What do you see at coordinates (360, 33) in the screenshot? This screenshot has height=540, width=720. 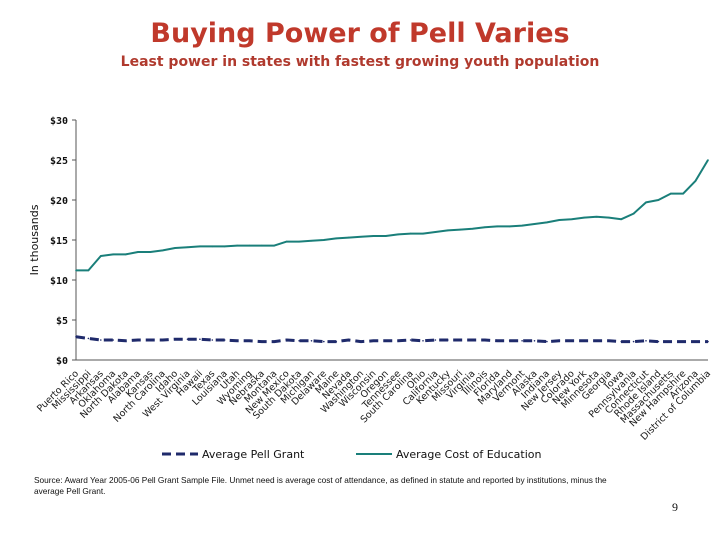 I see `slide-title: Buying Power of Pell Varies` at bounding box center [360, 33].